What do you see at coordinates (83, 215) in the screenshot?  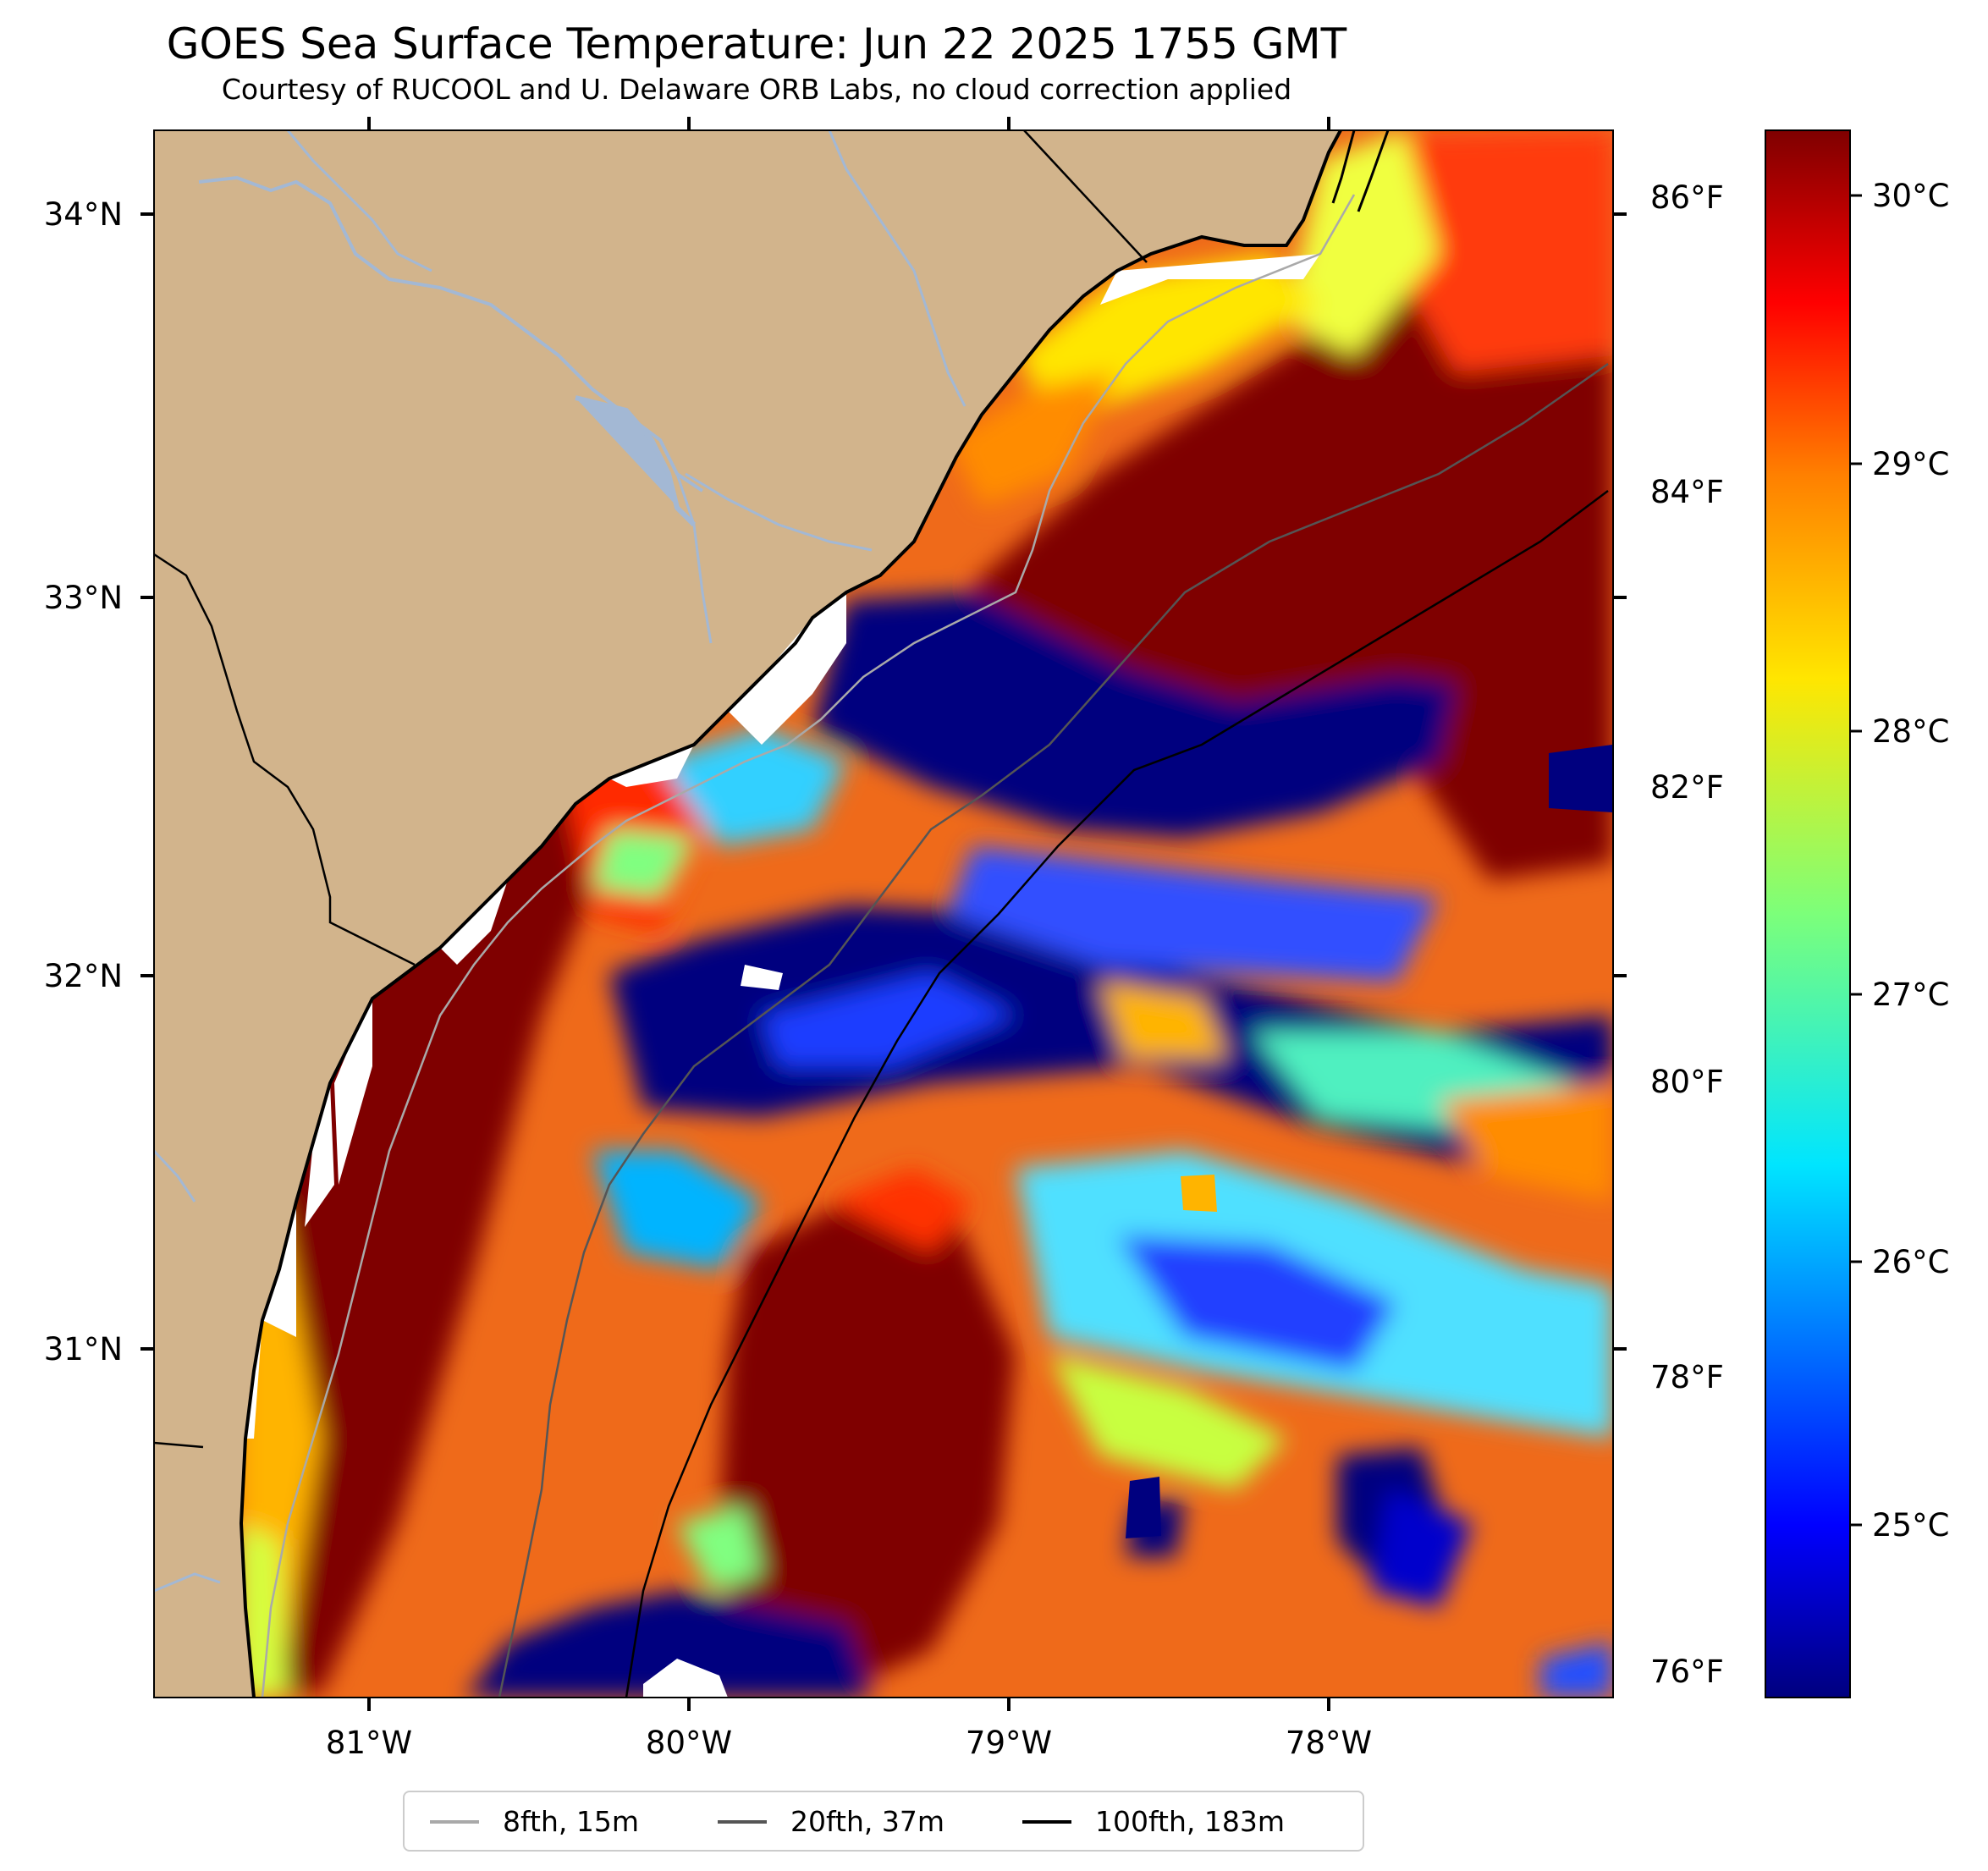 I see `lat-tick-label: 34°N` at bounding box center [83, 215].